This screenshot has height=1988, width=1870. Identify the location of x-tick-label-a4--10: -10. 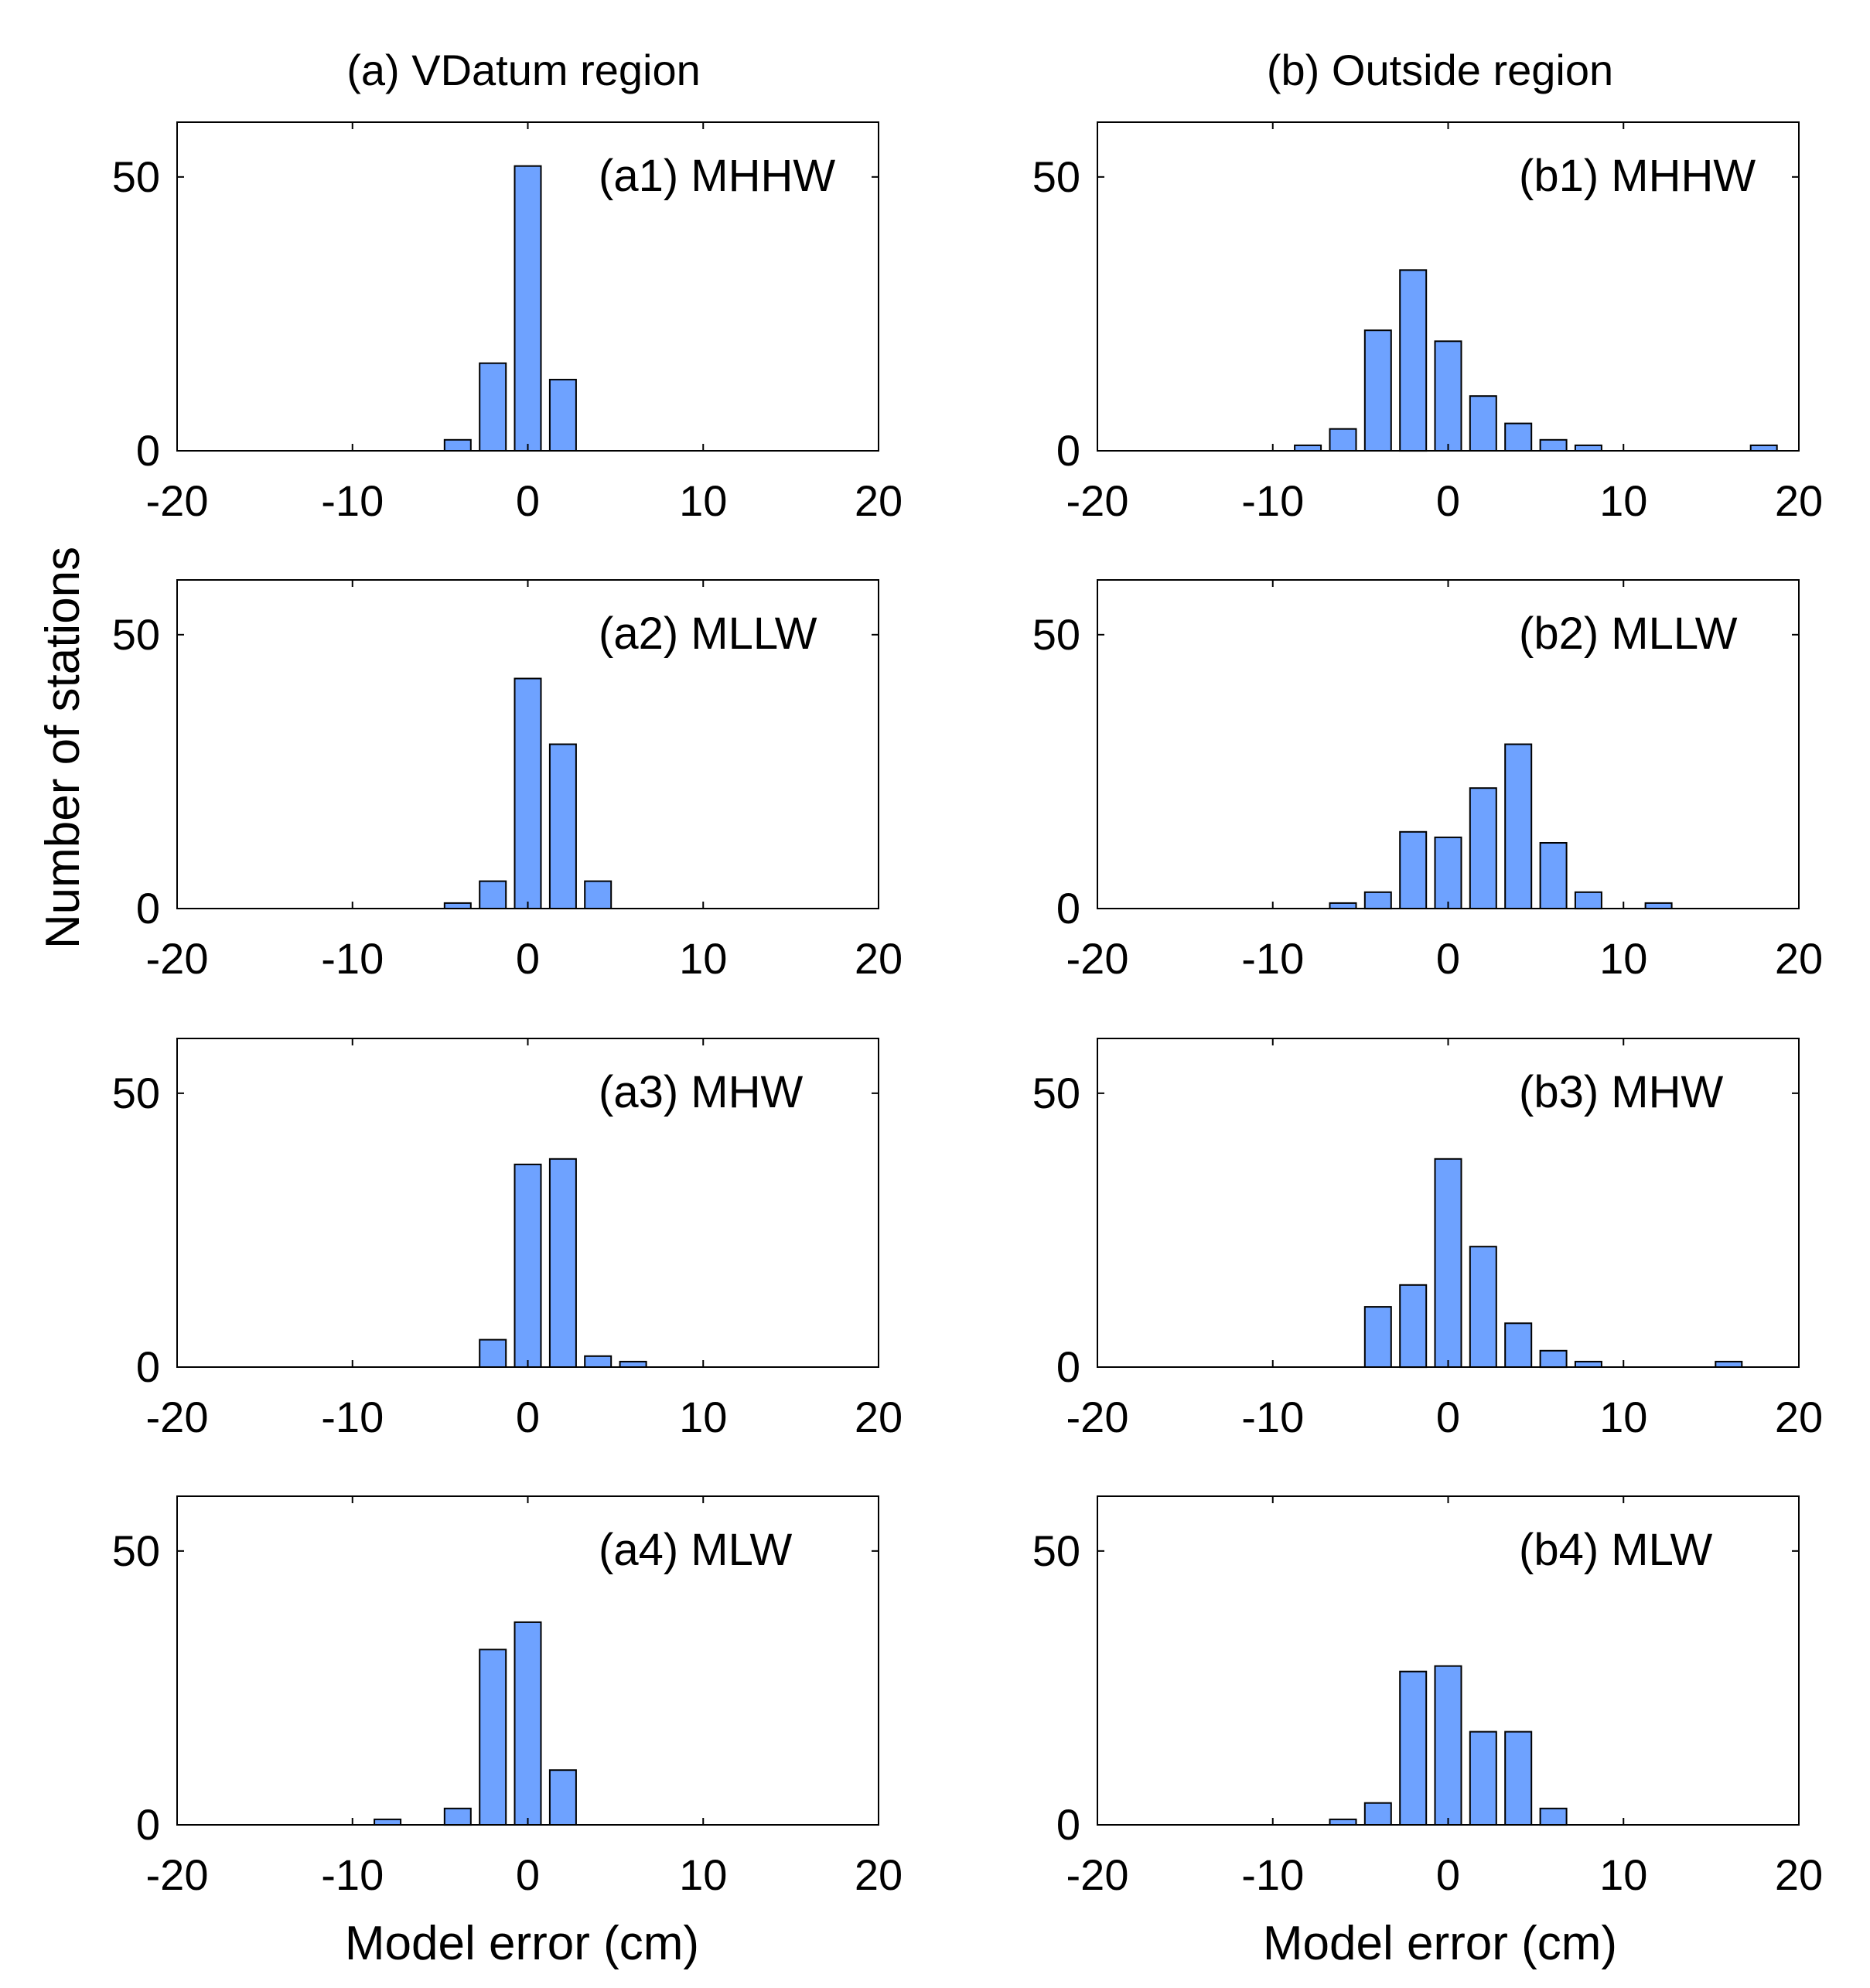
(352, 1874).